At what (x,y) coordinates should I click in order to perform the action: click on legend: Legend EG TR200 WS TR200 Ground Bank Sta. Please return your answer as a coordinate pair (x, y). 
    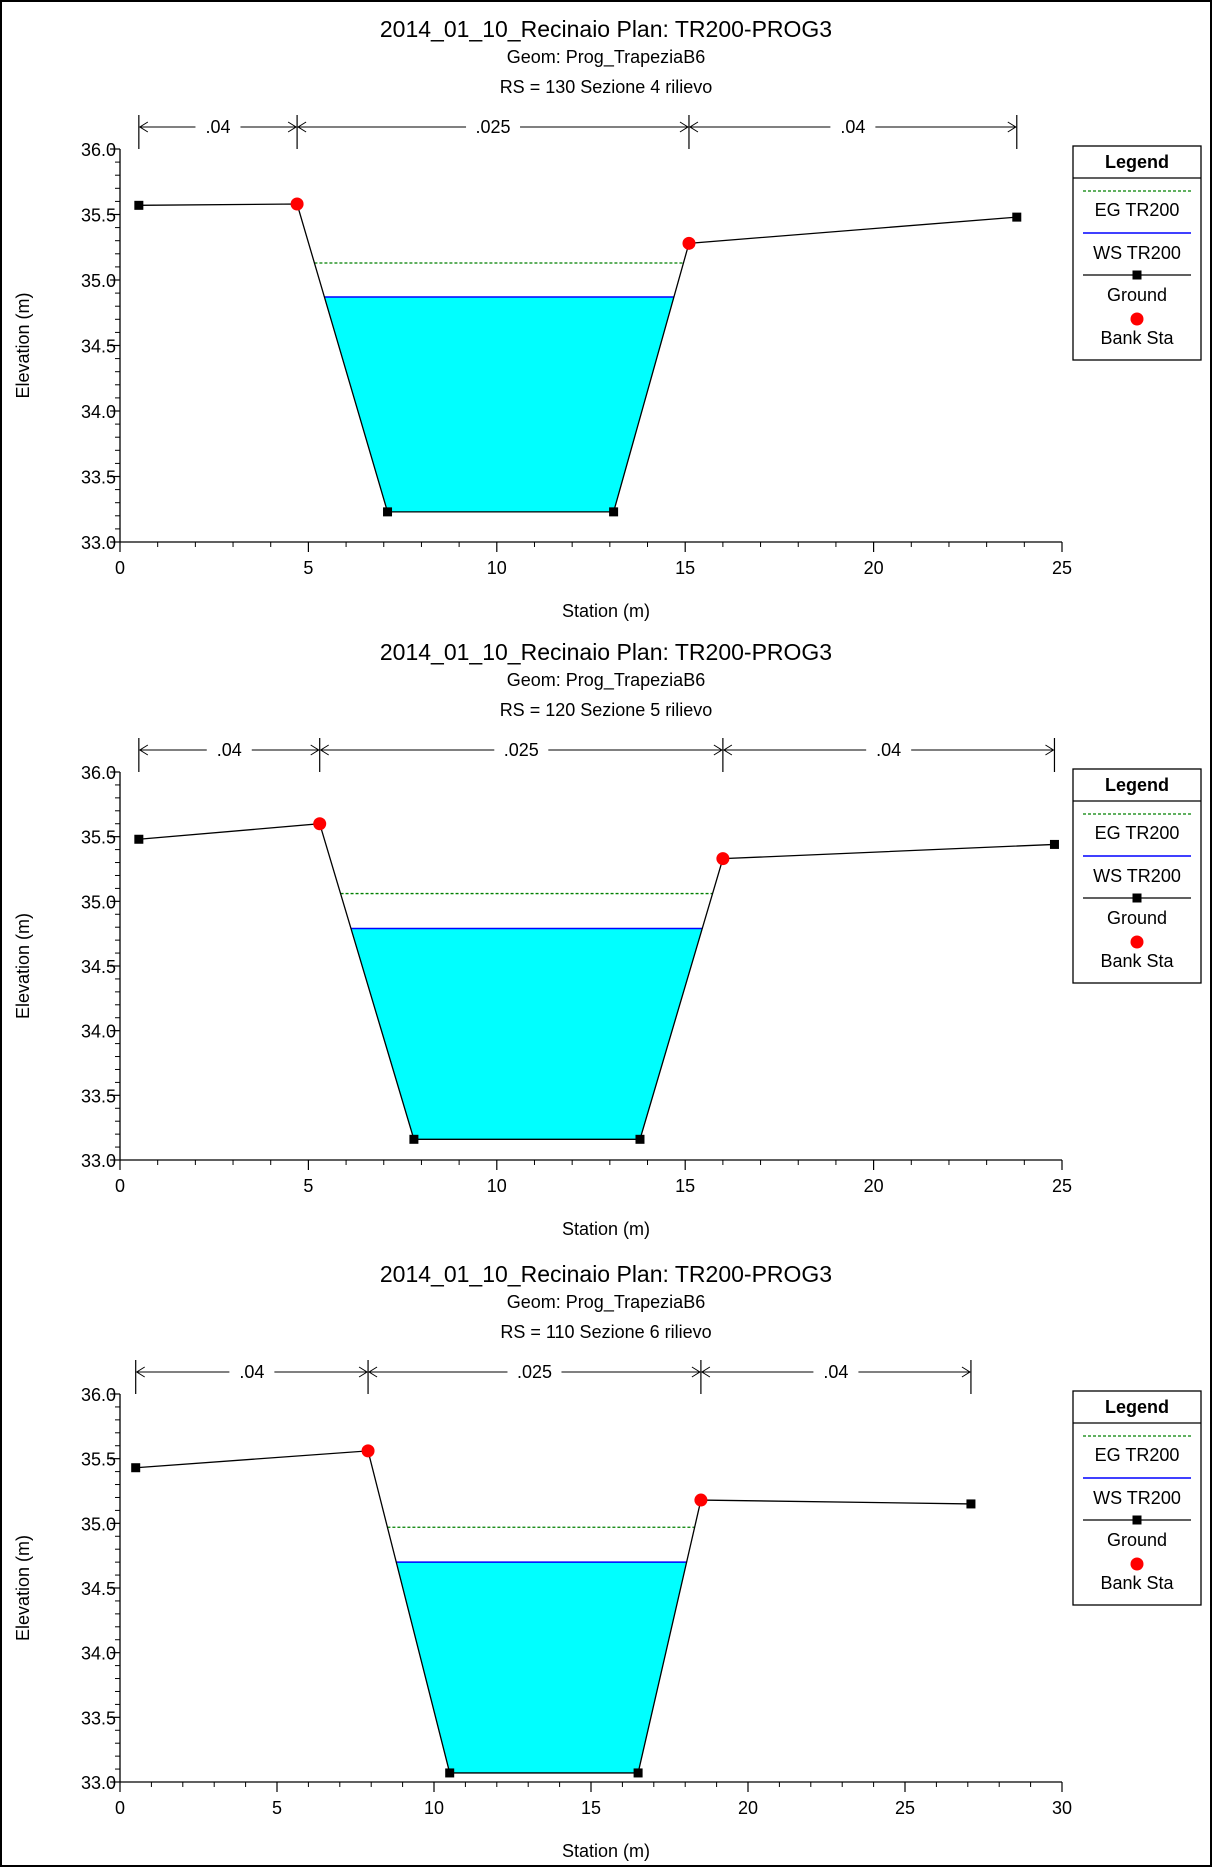
    Looking at the image, I should click on (1137, 1498).